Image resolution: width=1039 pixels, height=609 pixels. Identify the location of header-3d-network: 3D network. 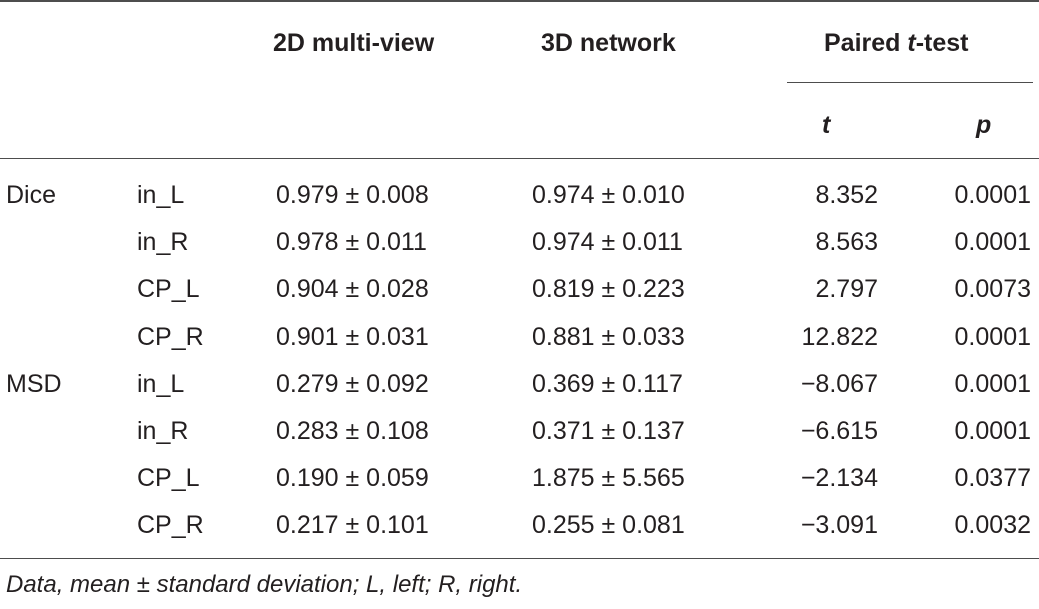
(608, 43).